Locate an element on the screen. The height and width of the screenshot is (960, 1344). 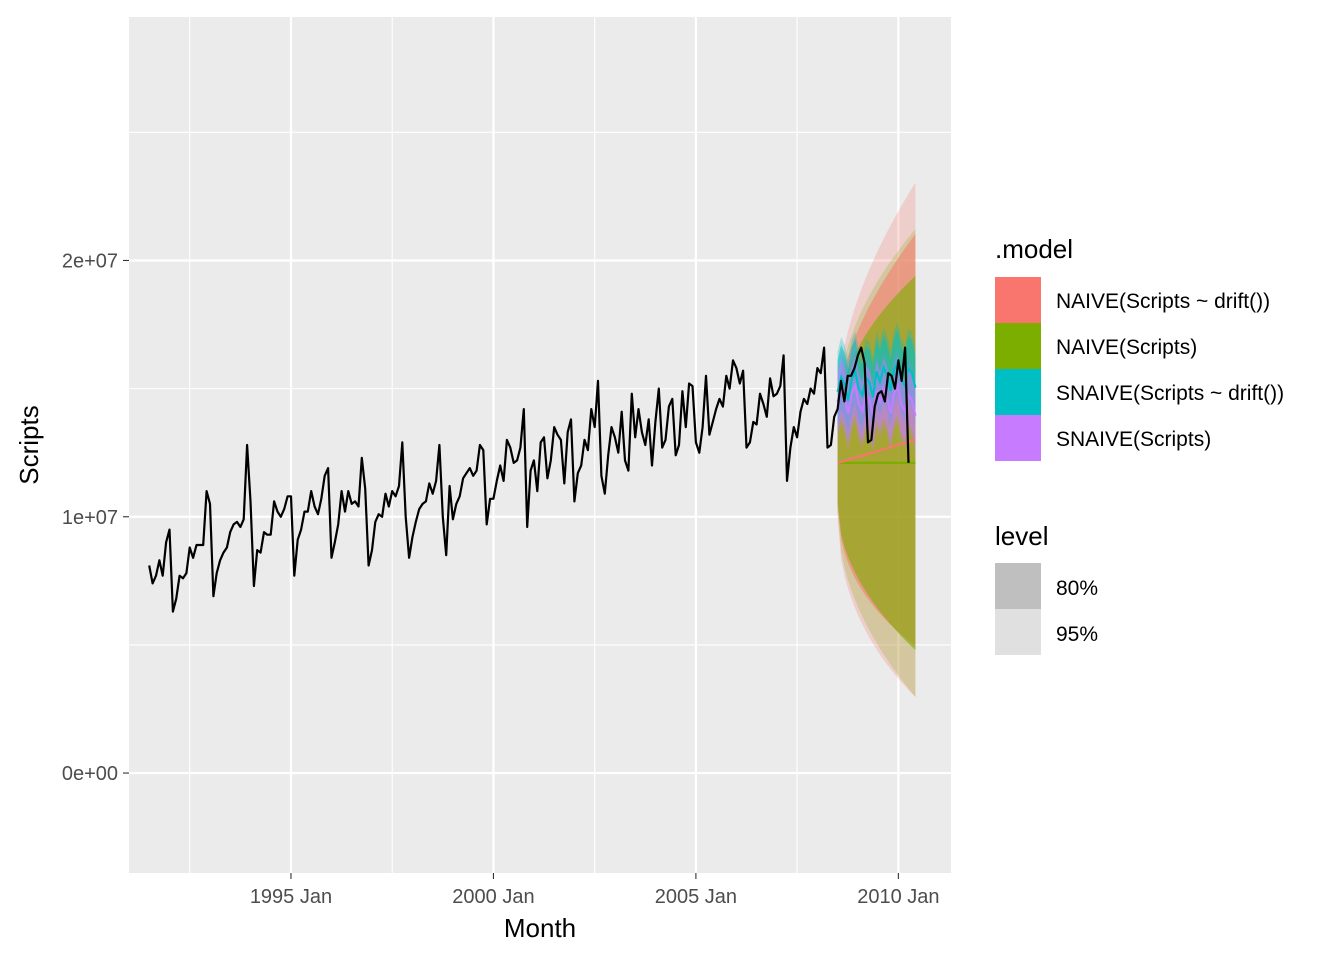
legend-model-title: .model is located at coordinates (1034, 249).